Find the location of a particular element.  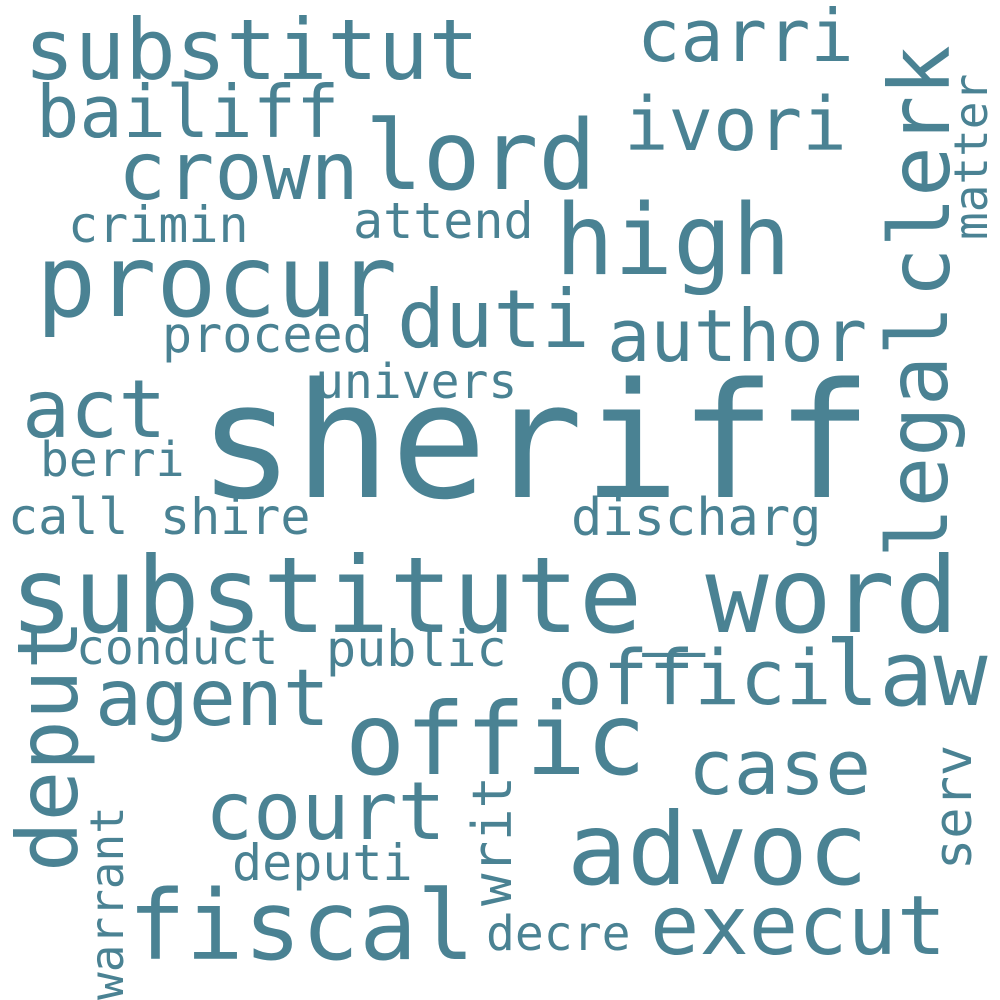

word-conduct: conduct is located at coordinates (177, 648).